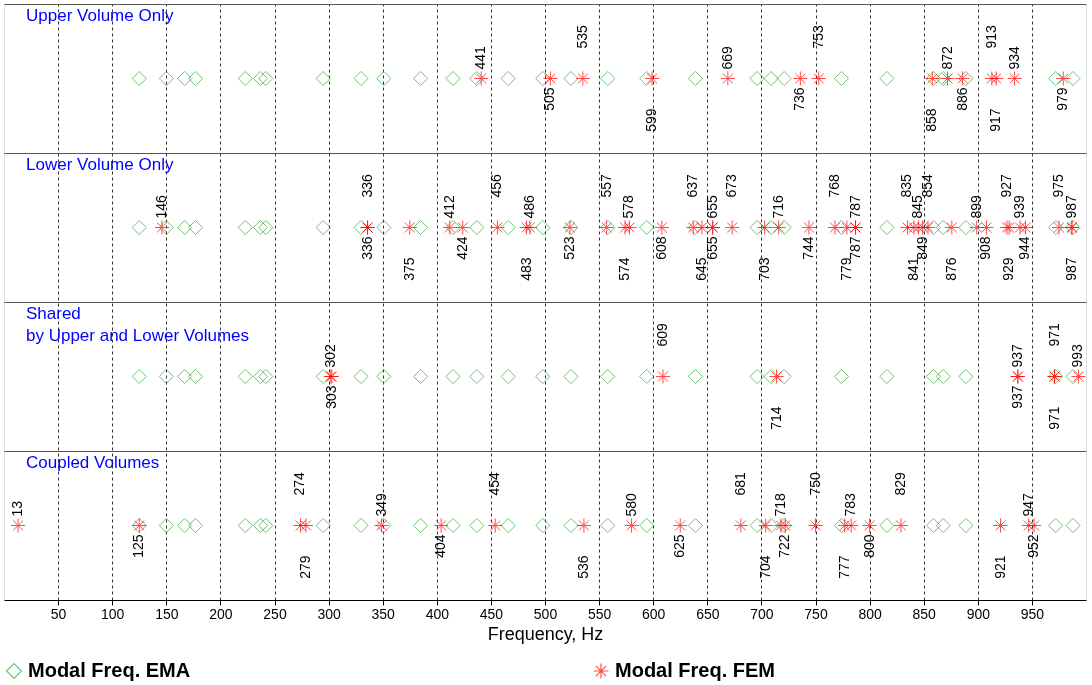  I want to click on data-label: 872, so click(946, 57).